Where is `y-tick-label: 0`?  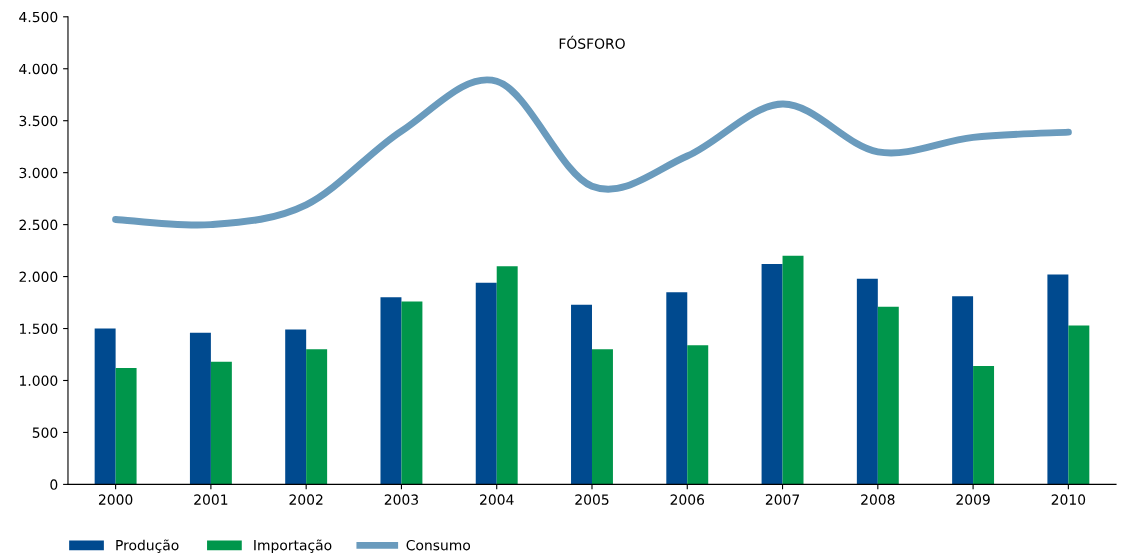
y-tick-label: 0 is located at coordinates (54, 484).